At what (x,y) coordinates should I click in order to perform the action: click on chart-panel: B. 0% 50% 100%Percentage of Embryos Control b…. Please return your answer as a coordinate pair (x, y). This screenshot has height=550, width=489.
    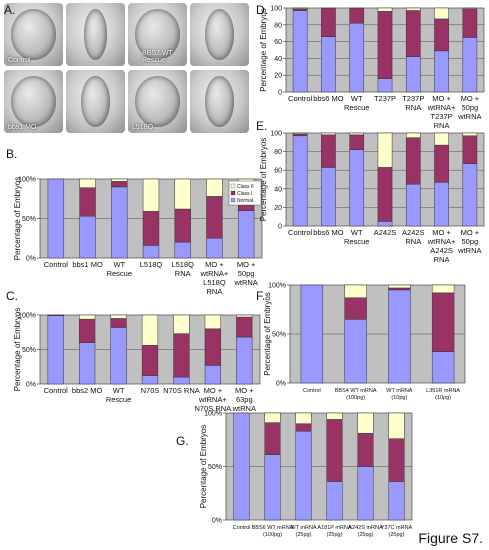
    Looking at the image, I should click on (134, 221).